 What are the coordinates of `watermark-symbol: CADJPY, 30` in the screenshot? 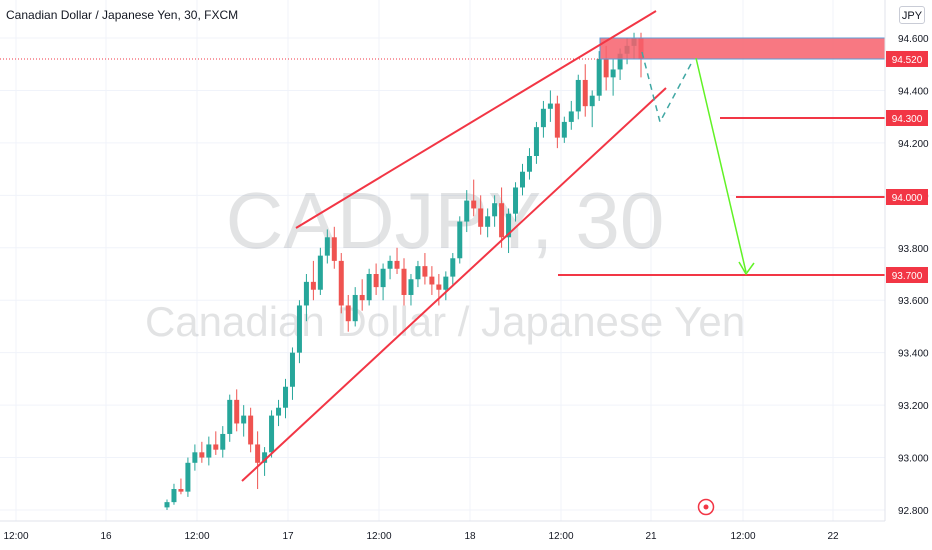 It's located at (445, 220).